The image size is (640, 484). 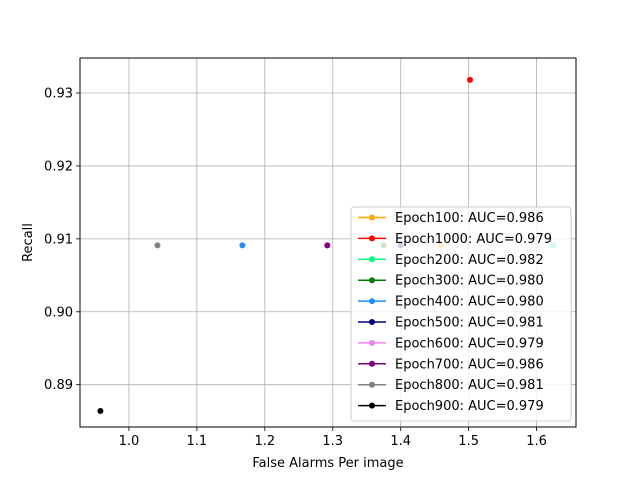 What do you see at coordinates (400, 441) in the screenshot?
I see `x-tick-label: 1.4` at bounding box center [400, 441].